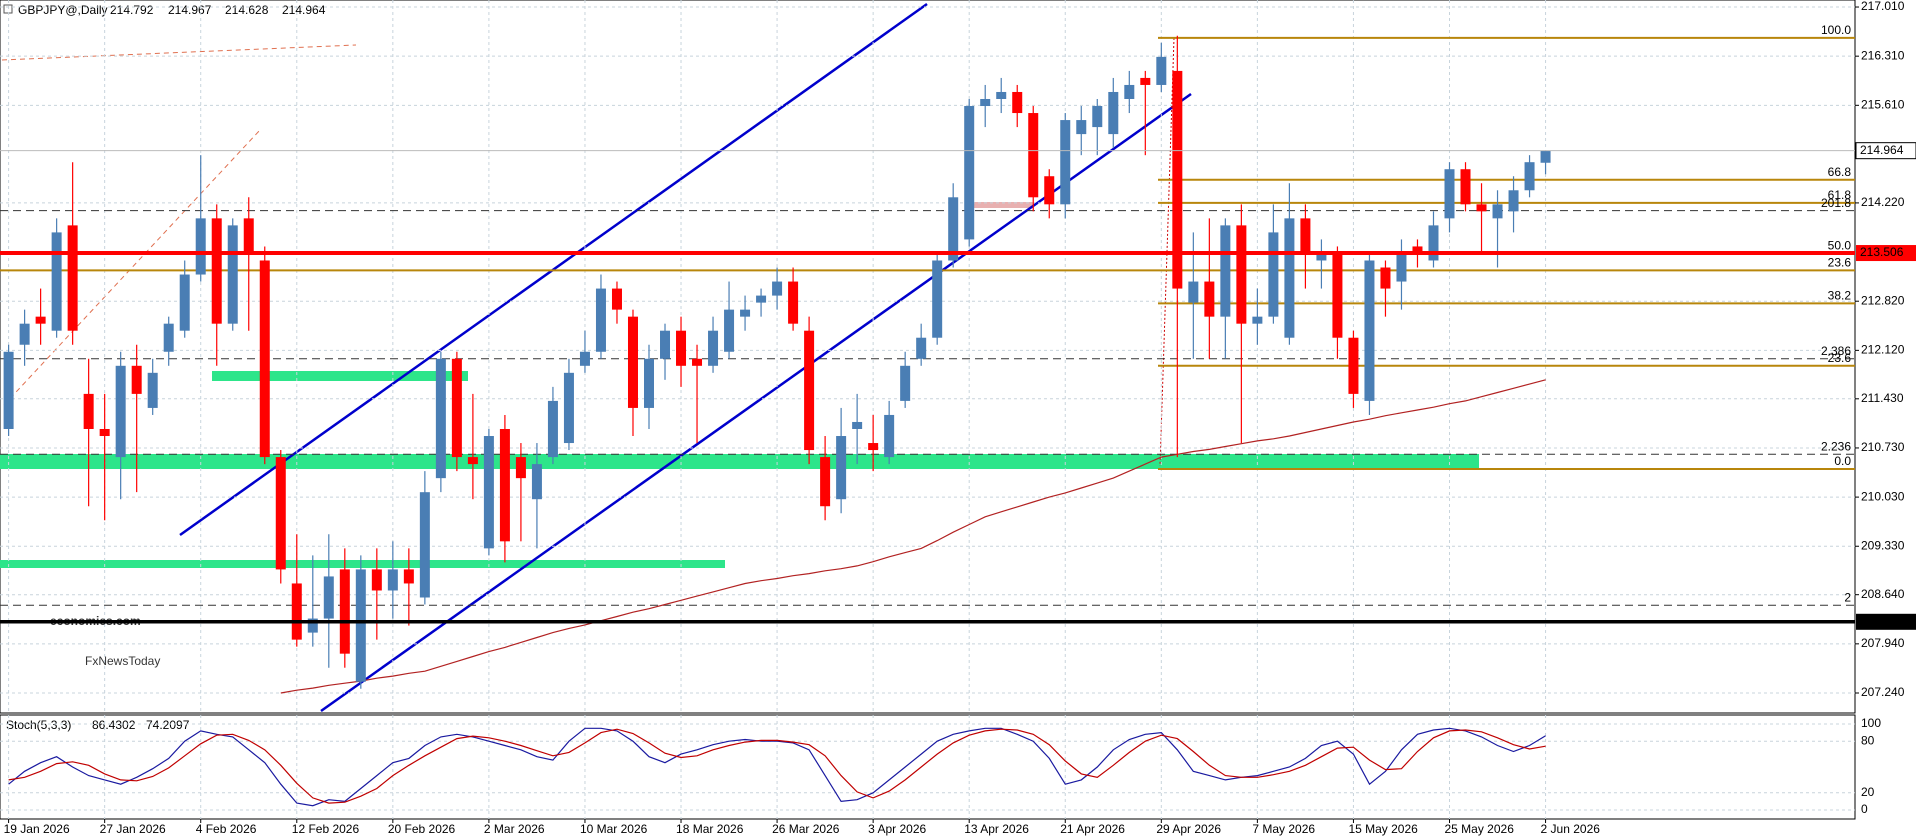  What do you see at coordinates (614, 829) in the screenshot?
I see `x-tick-label: 10 Mar 2026` at bounding box center [614, 829].